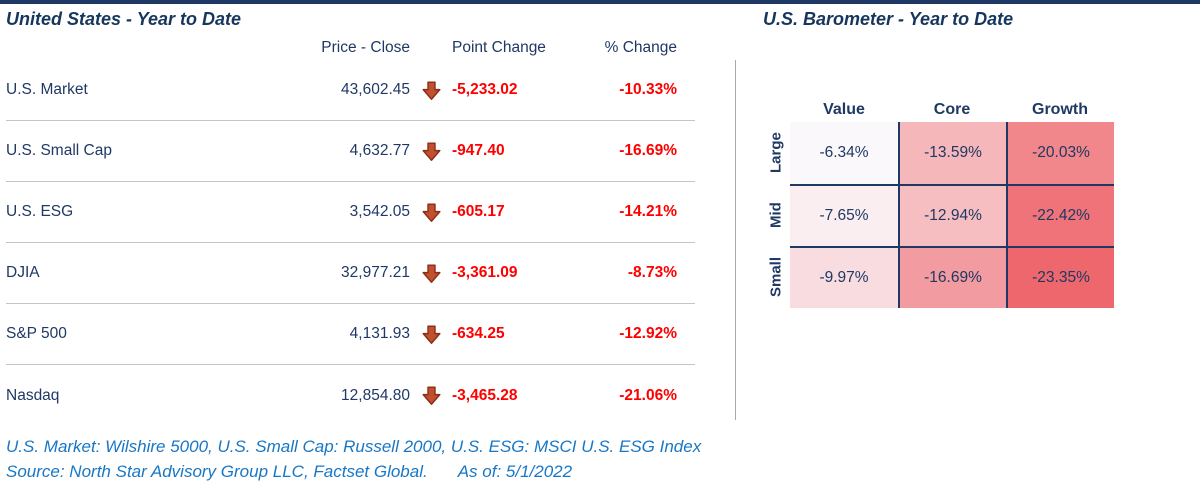 Image resolution: width=1200 pixels, height=489 pixels. What do you see at coordinates (40, 211) in the screenshot?
I see `index-name: U.S. ESG` at bounding box center [40, 211].